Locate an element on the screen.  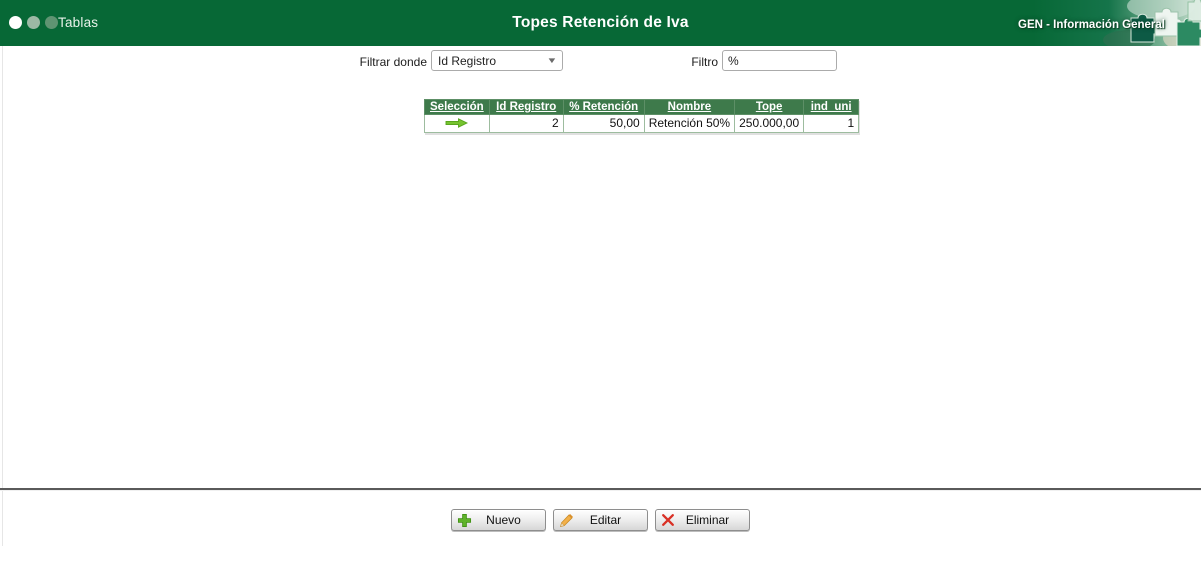
footer-divider is located at coordinates (600, 489).